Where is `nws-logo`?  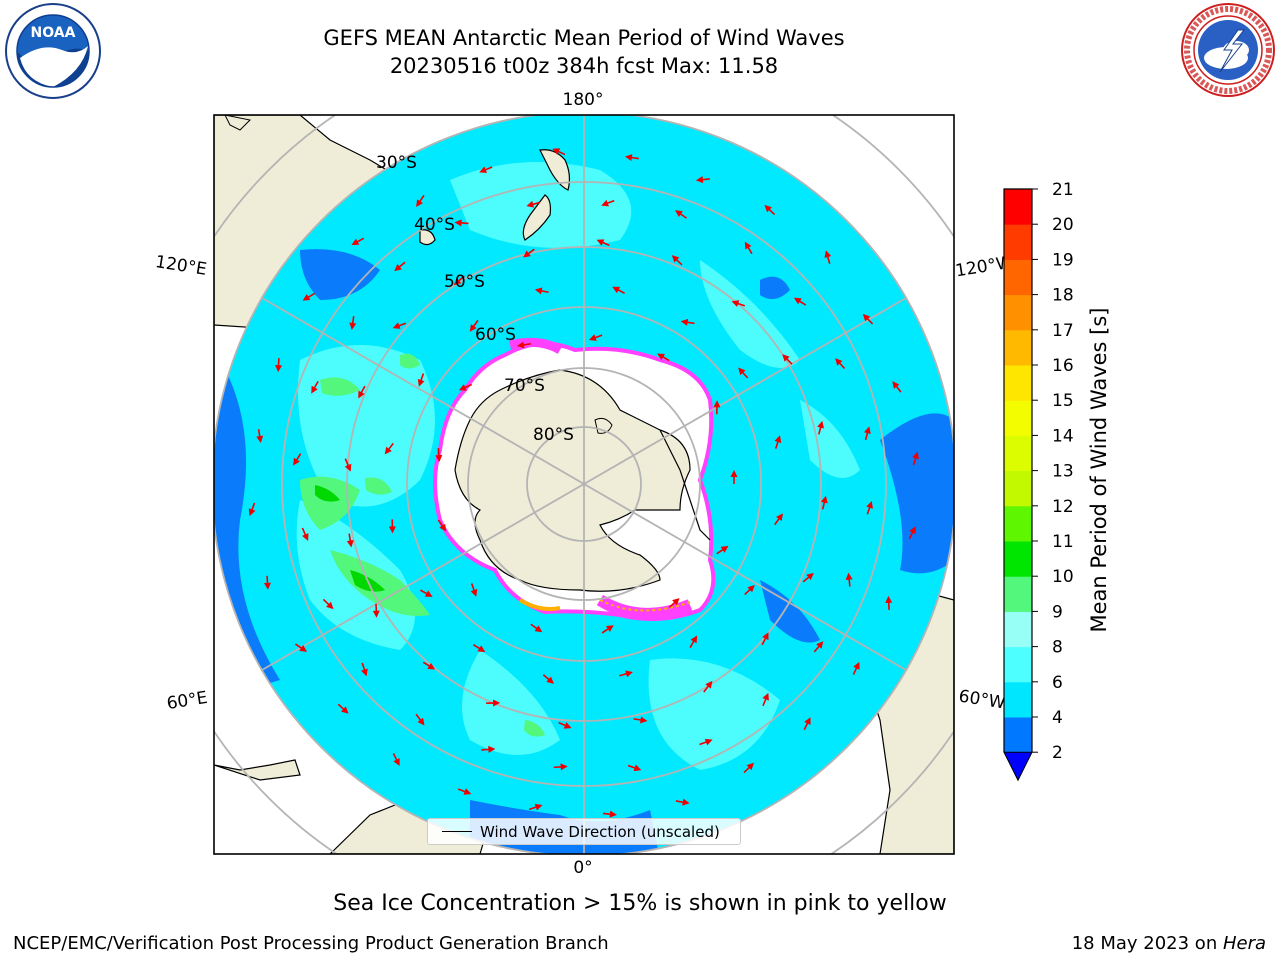 nws-logo is located at coordinates (1228, 50).